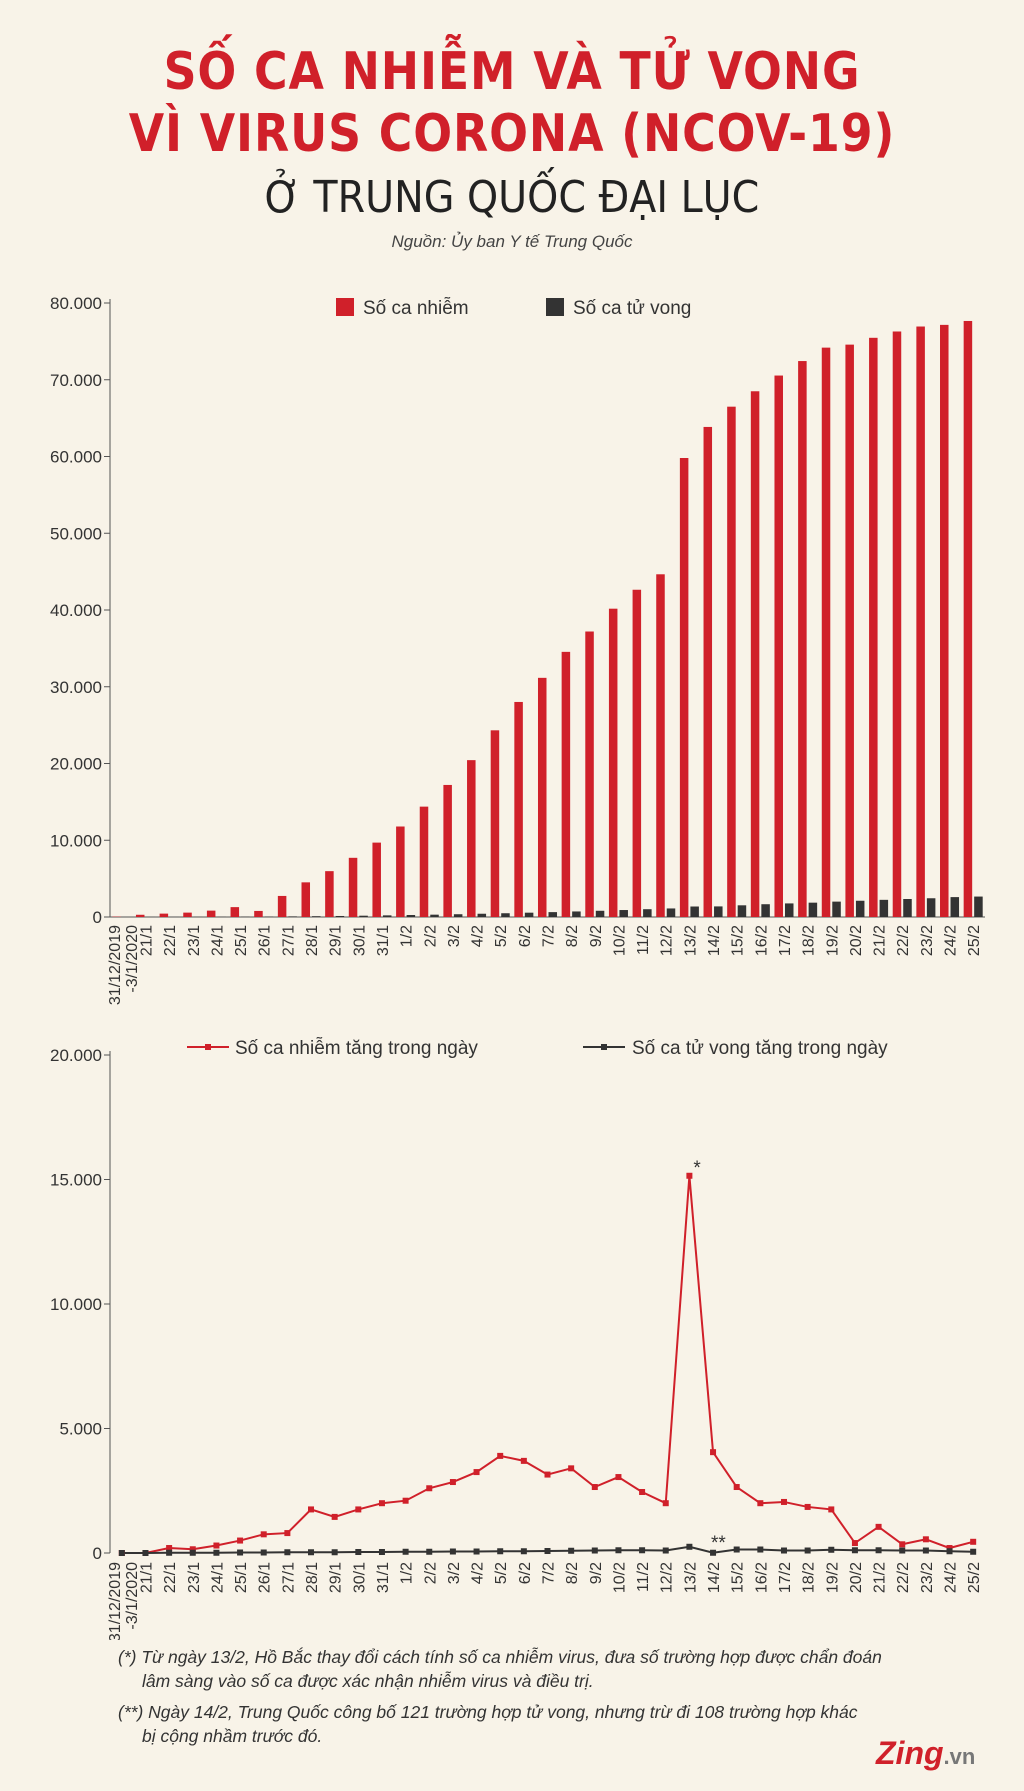  I want to click on y-tick-label: 30.000, so click(76, 687).